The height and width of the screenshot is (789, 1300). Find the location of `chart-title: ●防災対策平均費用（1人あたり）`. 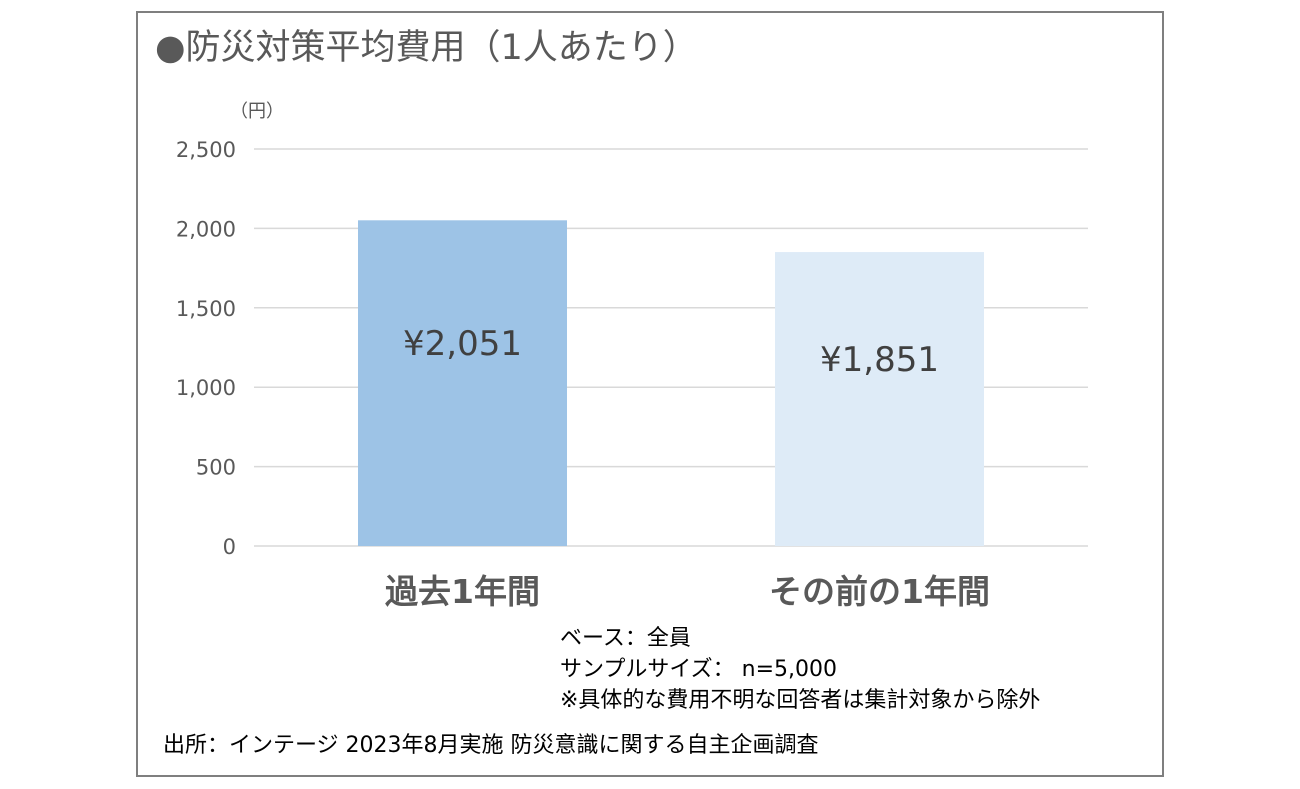

chart-title: ●防災対策平均費用（1人あたり） is located at coordinates (426, 48).